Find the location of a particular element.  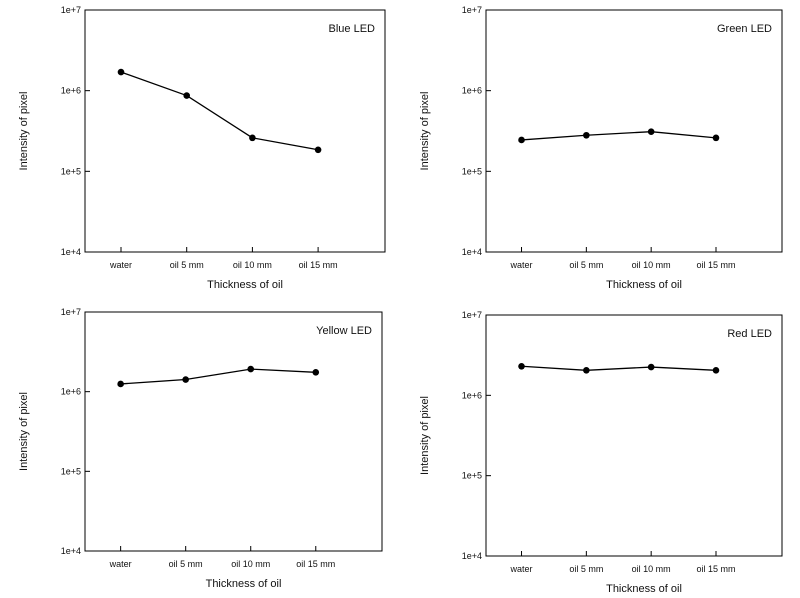

panel-title: Blue LED is located at coordinates (352, 29).